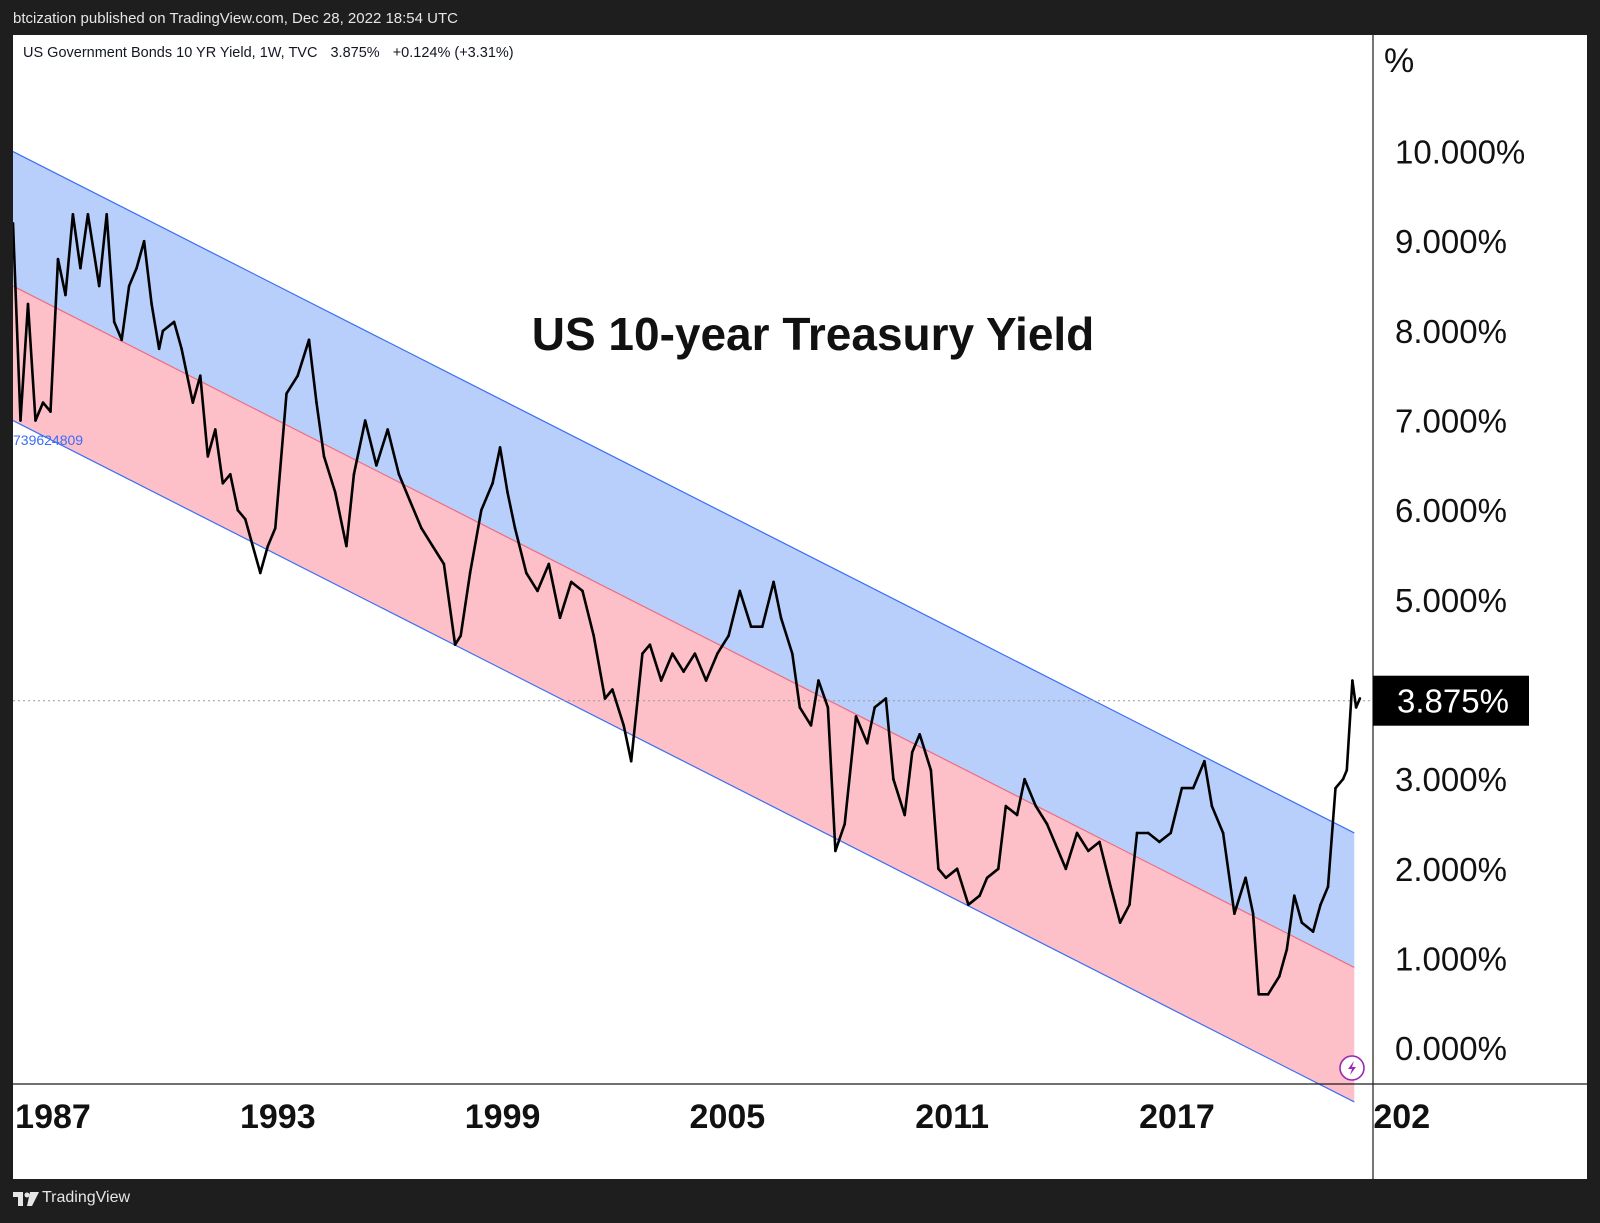 The height and width of the screenshot is (1223, 1600). What do you see at coordinates (1451, 510) in the screenshot?
I see `y-tick-label: 6.000%` at bounding box center [1451, 510].